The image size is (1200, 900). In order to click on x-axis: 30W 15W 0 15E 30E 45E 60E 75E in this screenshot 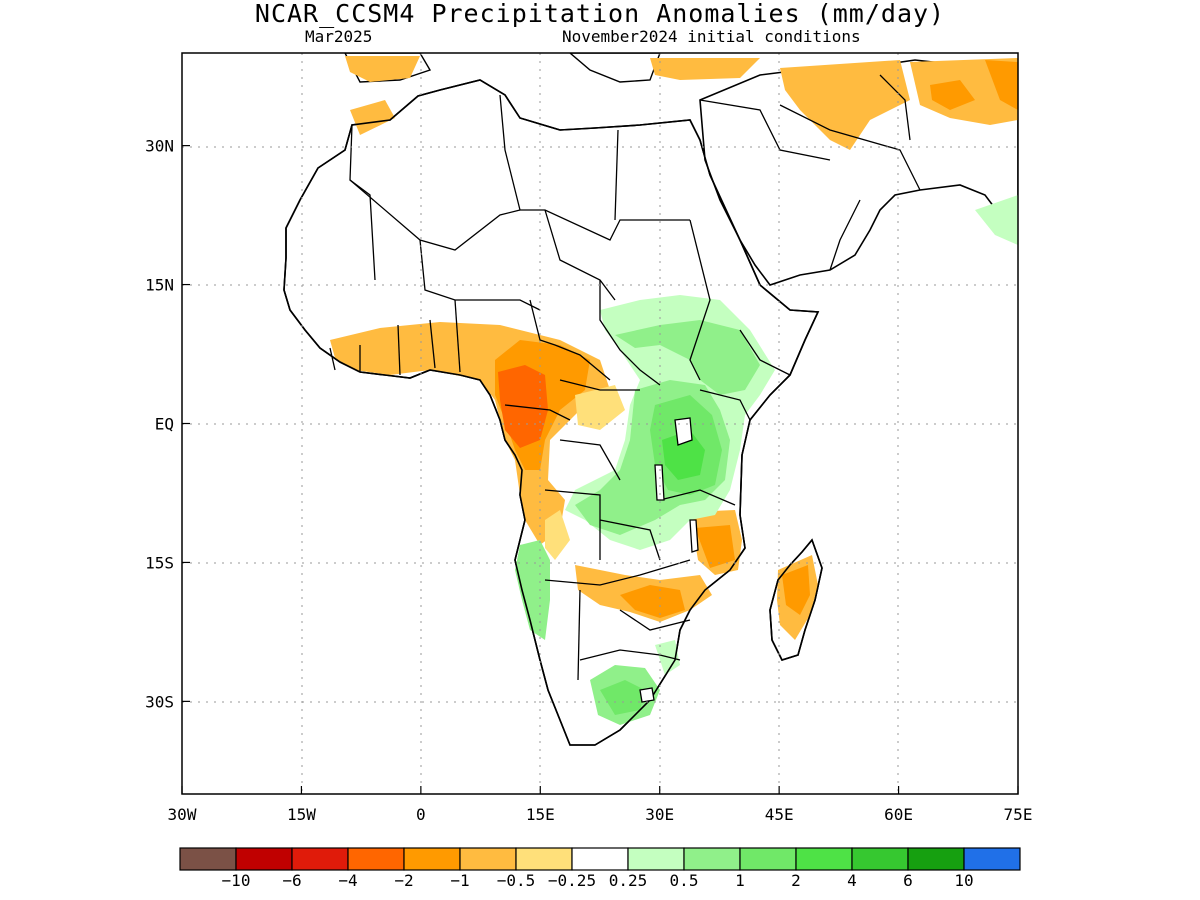, I will do `click(600, 805)`.